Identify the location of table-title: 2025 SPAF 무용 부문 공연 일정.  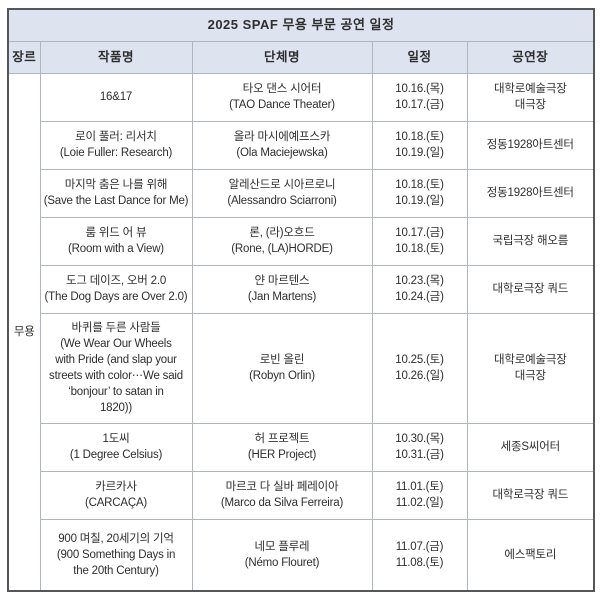
(301, 25).